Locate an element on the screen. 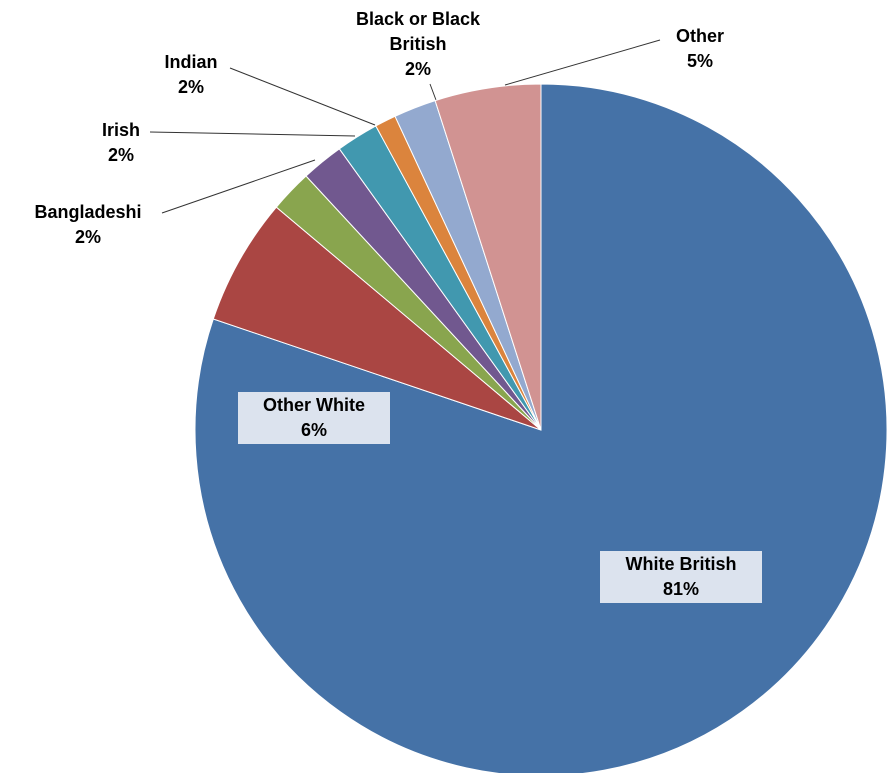 Image resolution: width=894 pixels, height=773 pixels. slice-label: White British 81% is located at coordinates (681, 577).